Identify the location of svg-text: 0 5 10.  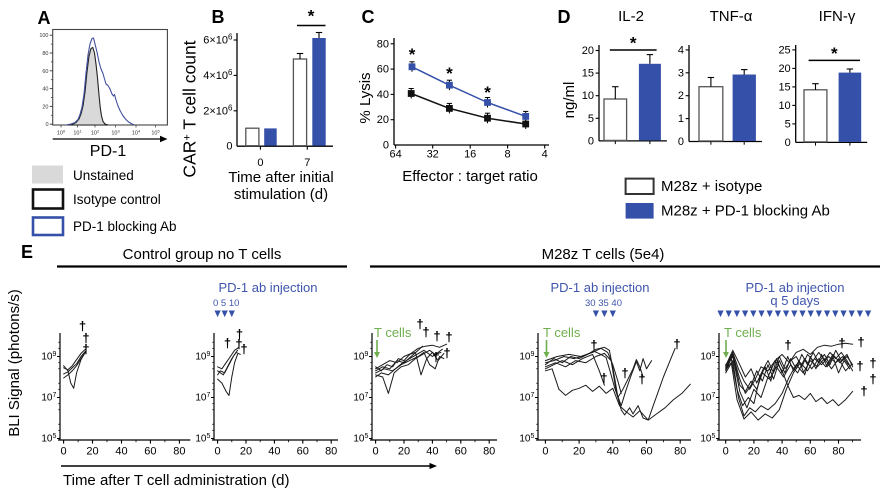
(226, 303).